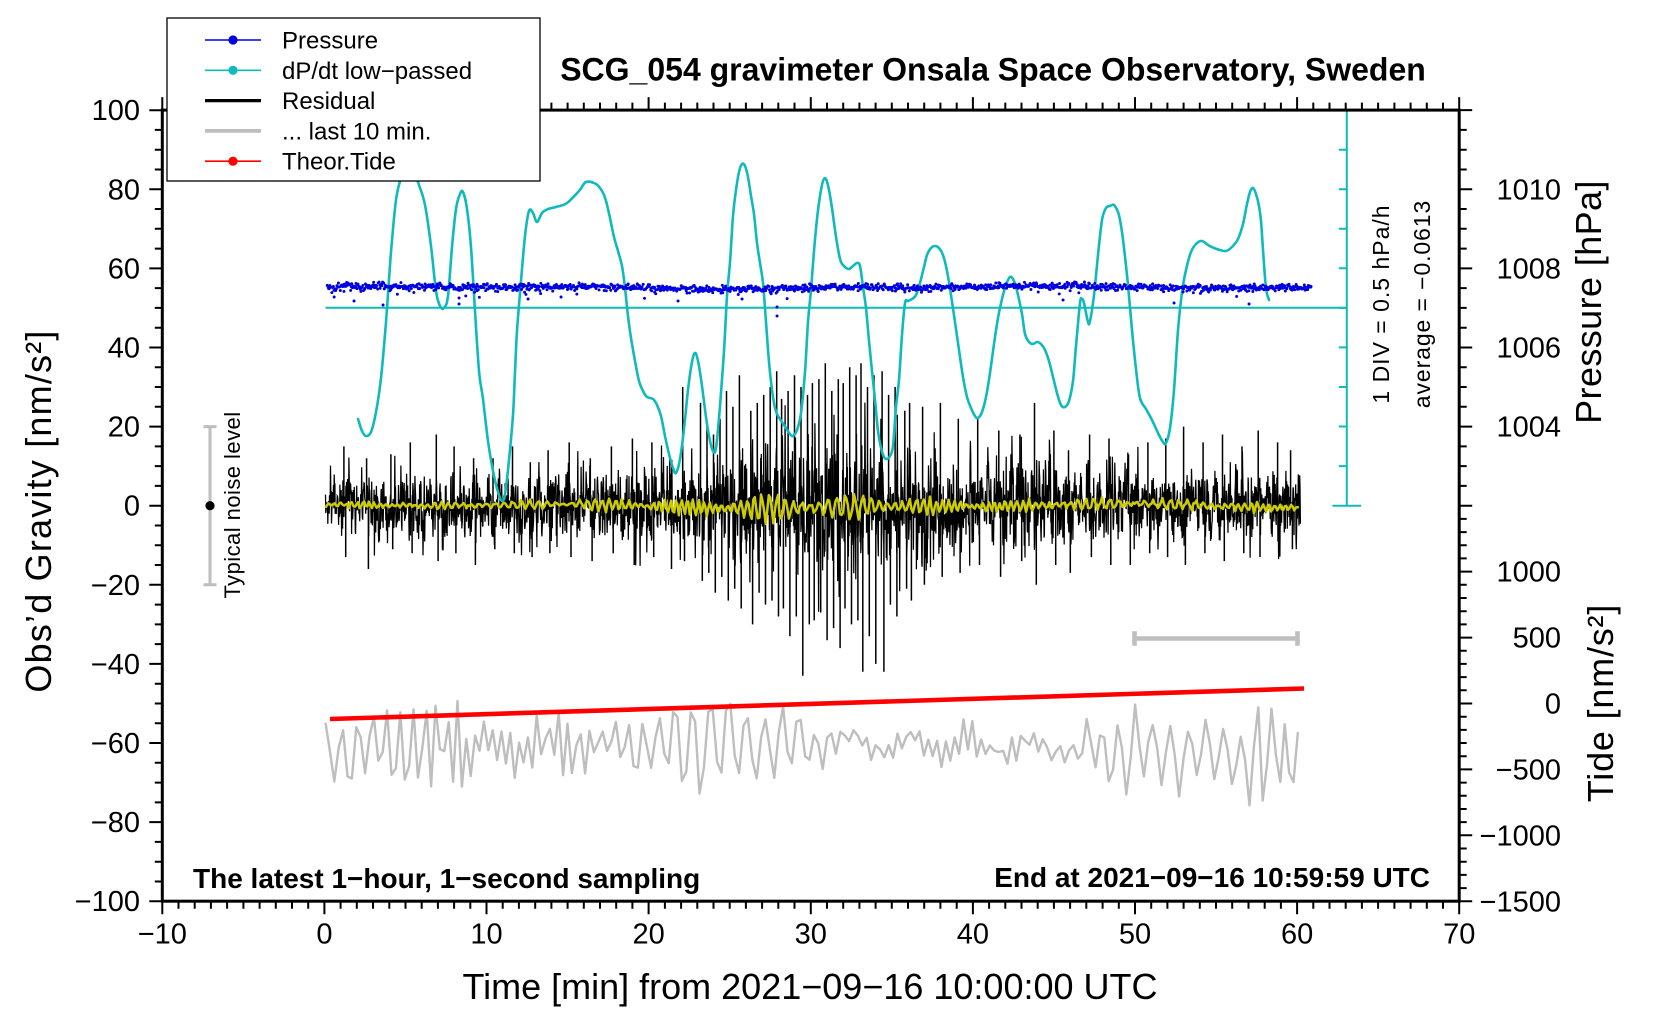 This screenshot has width=1660, height=1020. I want to click on svg-text: 10, so click(486, 935).